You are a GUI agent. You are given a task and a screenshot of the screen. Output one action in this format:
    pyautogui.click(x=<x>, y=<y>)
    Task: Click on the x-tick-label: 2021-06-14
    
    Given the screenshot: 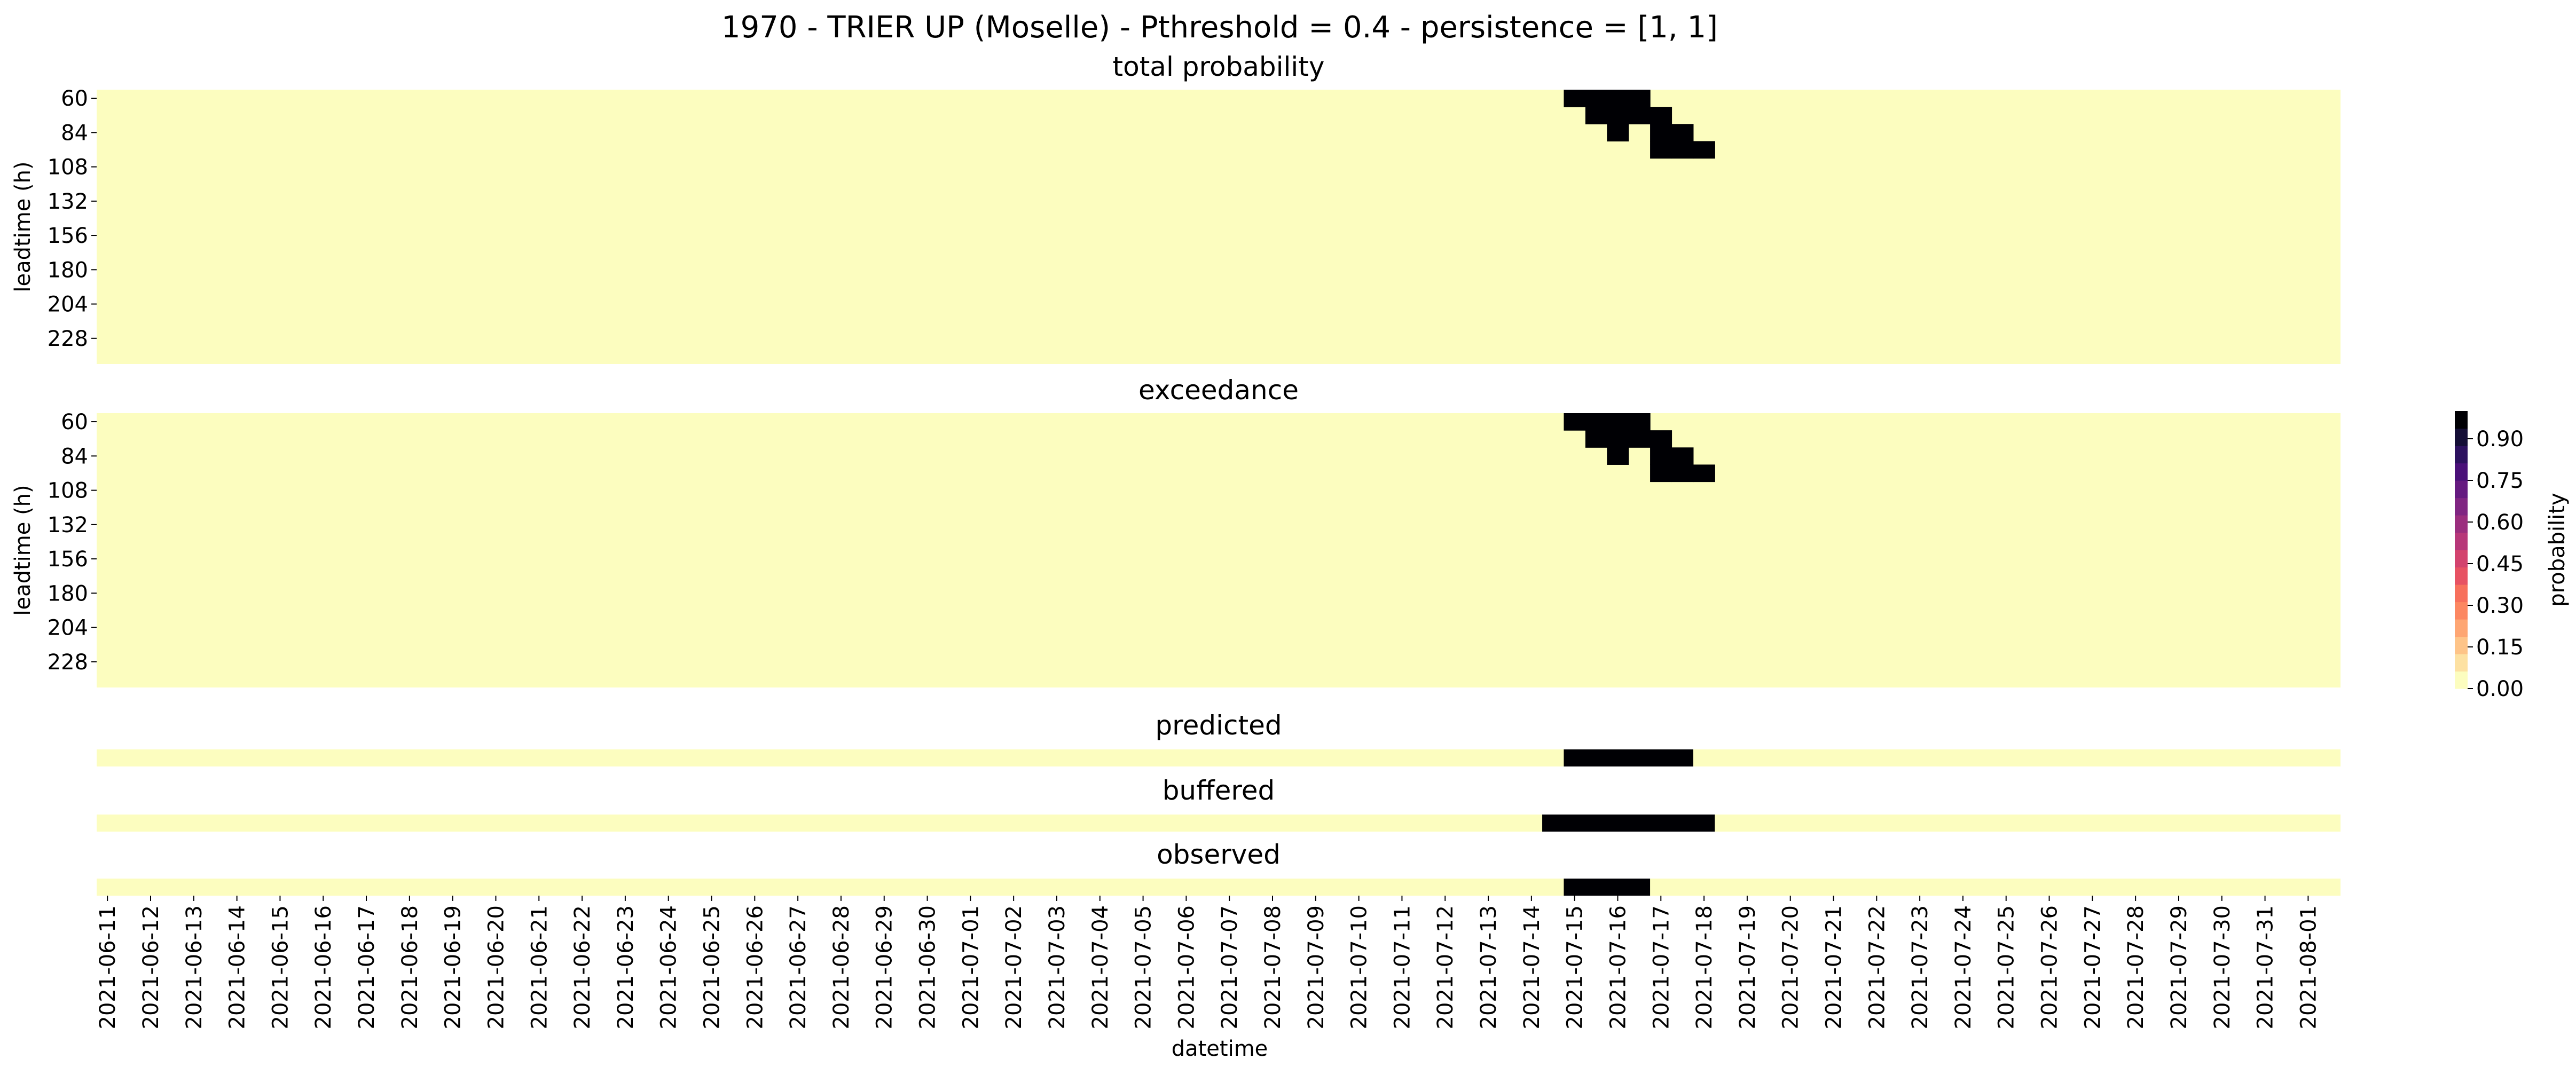 What is the action you would take?
    pyautogui.click(x=237, y=967)
    